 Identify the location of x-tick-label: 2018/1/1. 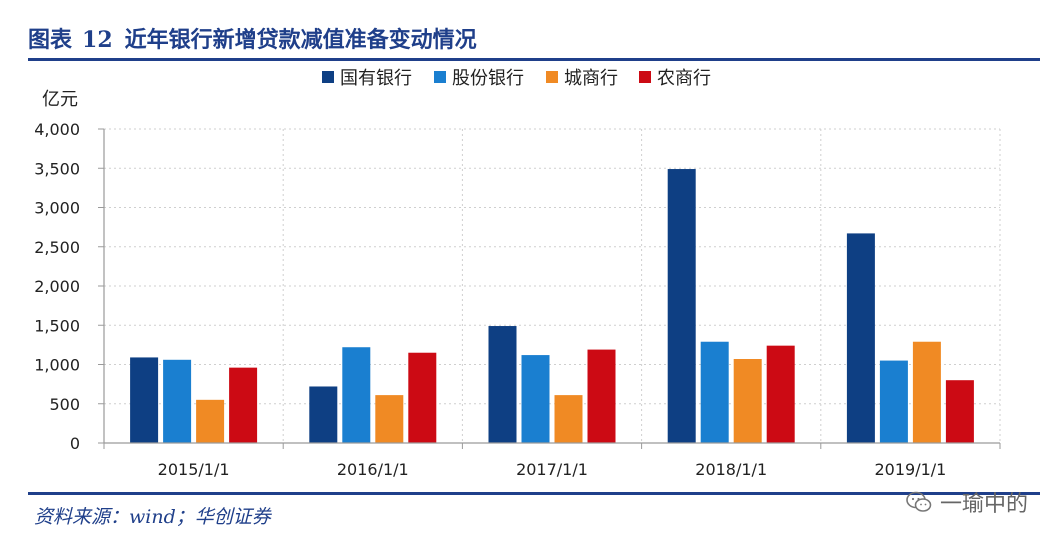
(731, 469).